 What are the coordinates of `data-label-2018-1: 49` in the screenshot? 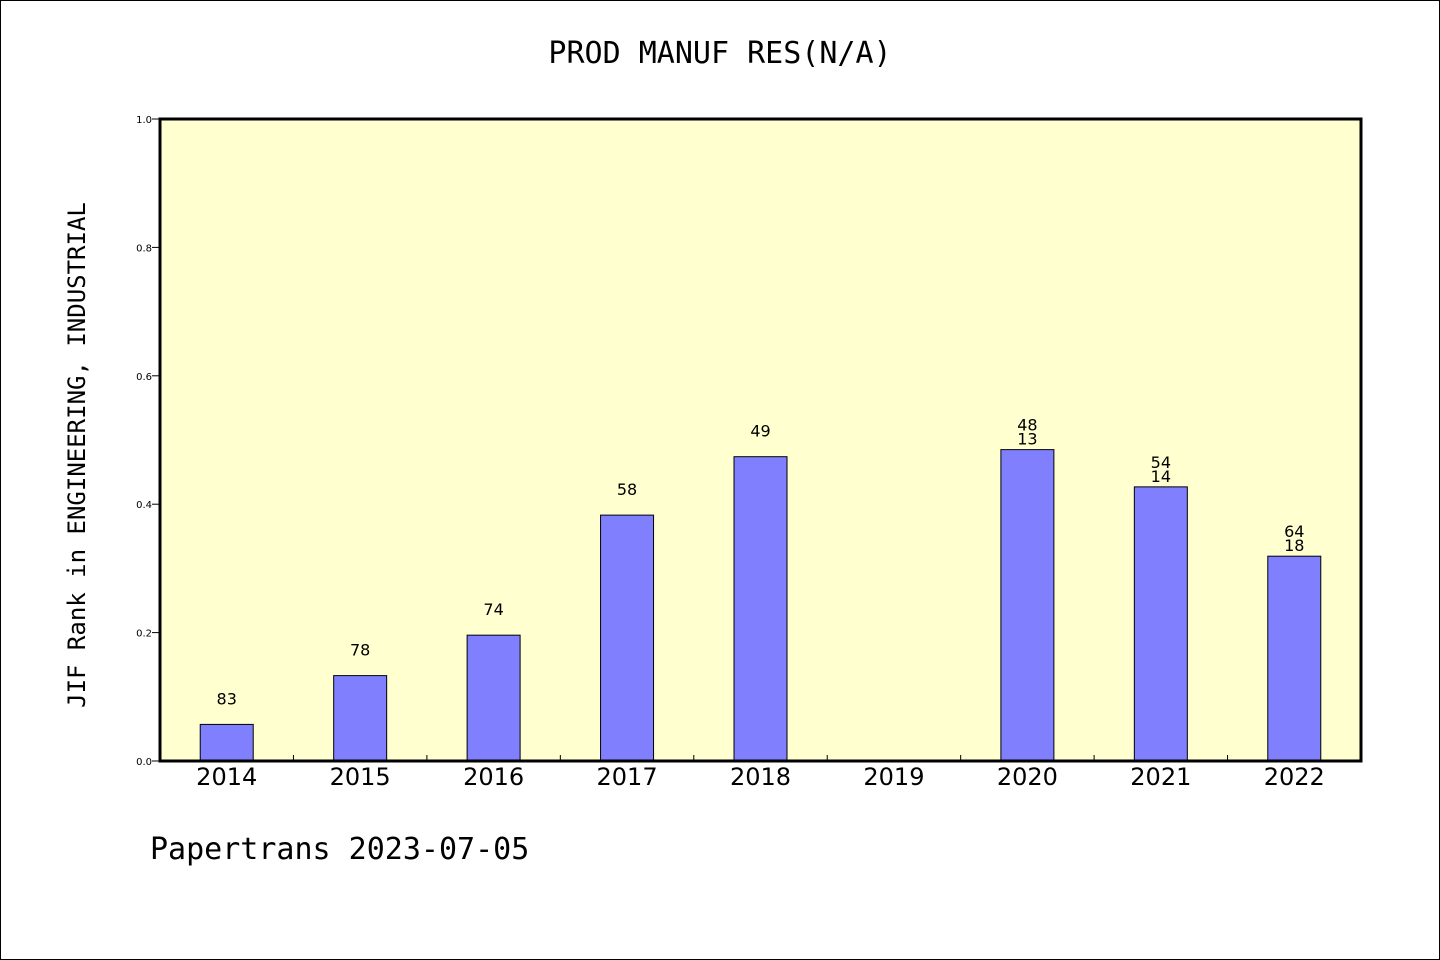 It's located at (760, 431).